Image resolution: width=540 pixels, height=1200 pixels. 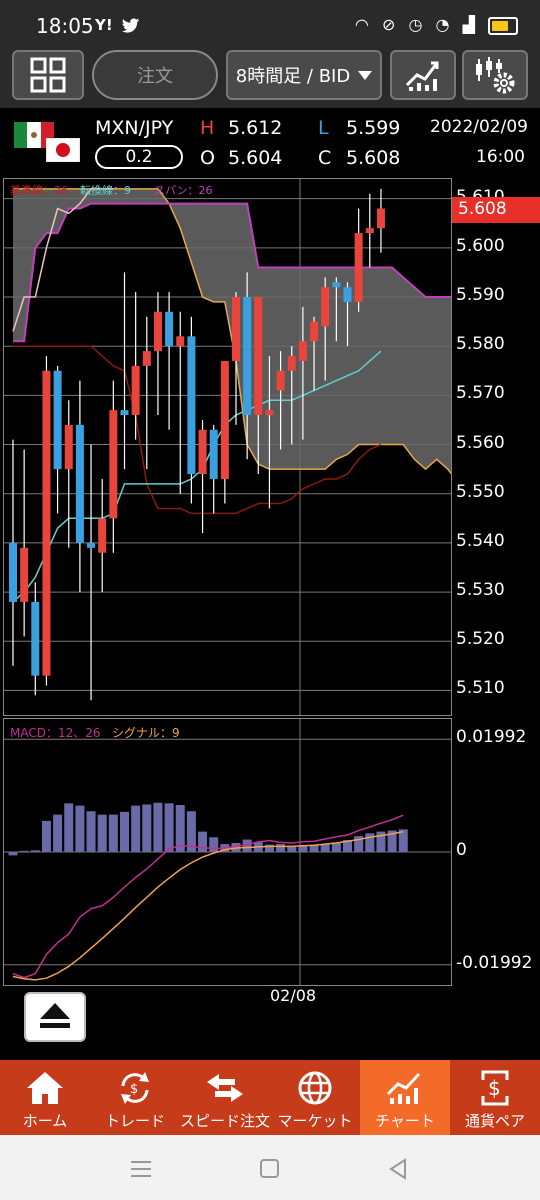 I want to click on nav-market: マーケット, so click(x=315, y=1097).